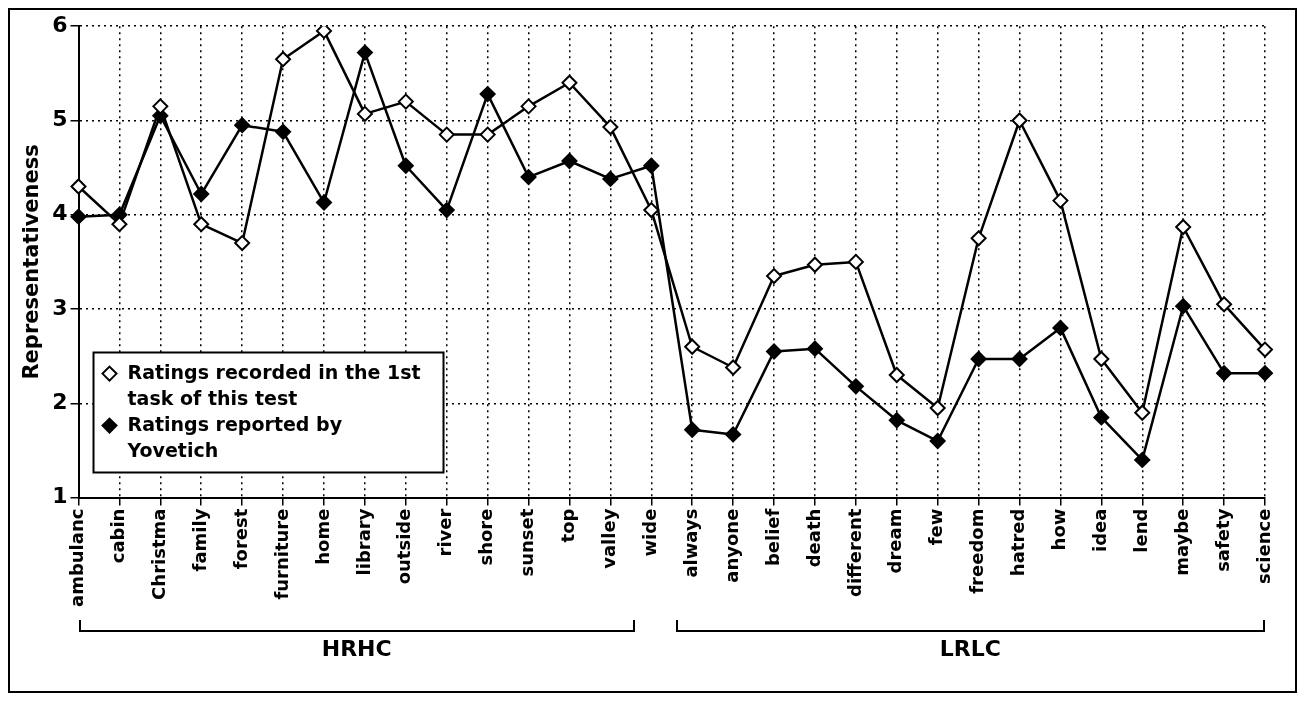  I want to click on x-tick-label: family, so click(199, 540).